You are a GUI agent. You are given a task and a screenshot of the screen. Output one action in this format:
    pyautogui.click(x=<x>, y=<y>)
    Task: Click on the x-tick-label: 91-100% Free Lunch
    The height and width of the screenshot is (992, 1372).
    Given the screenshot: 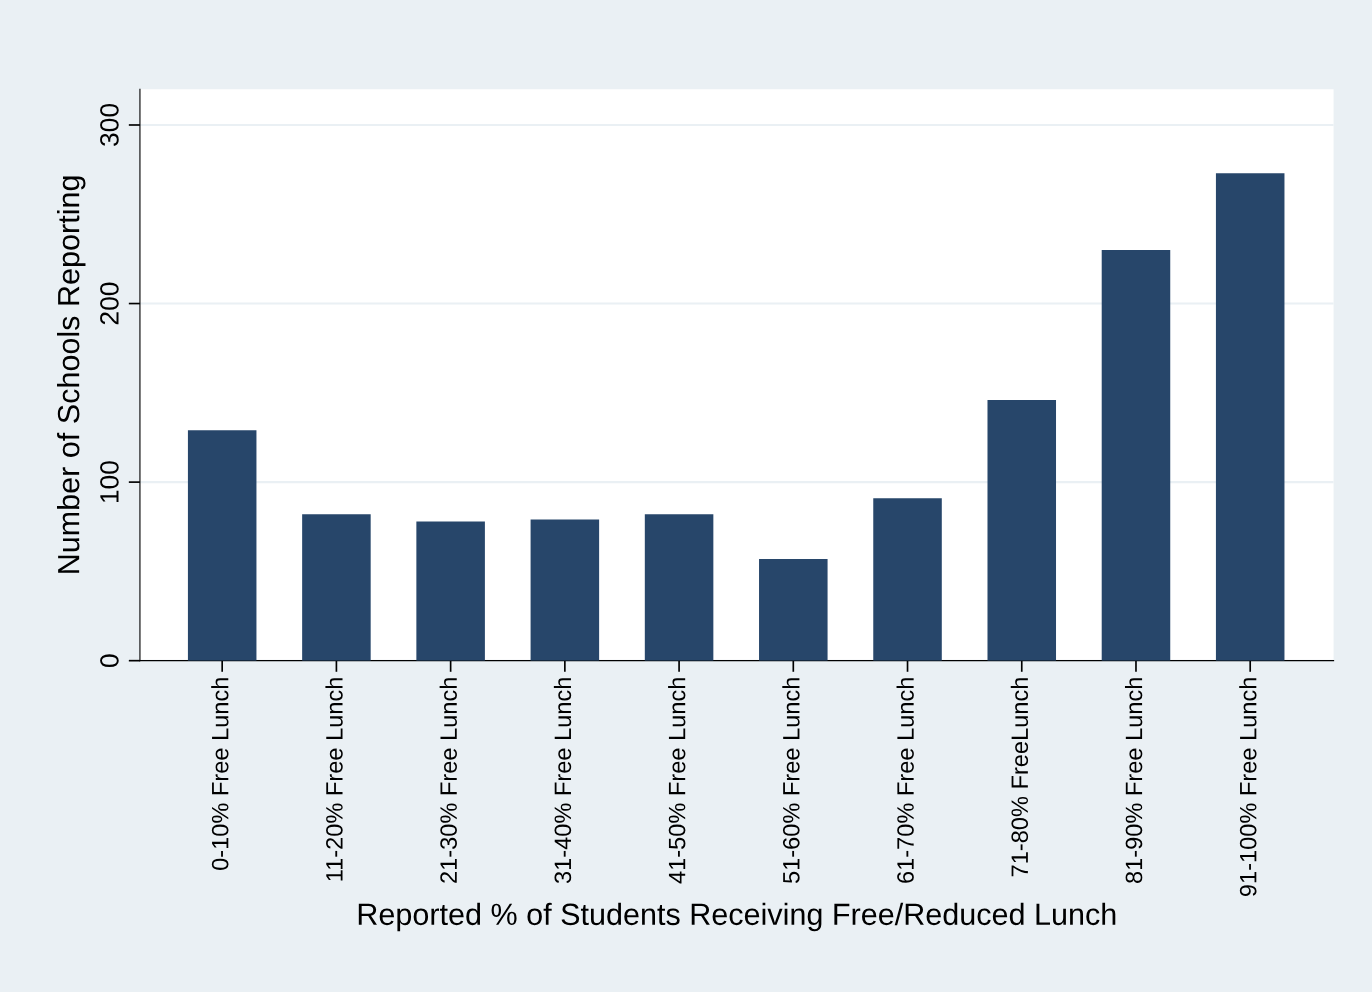 What is the action you would take?
    pyautogui.click(x=1248, y=787)
    